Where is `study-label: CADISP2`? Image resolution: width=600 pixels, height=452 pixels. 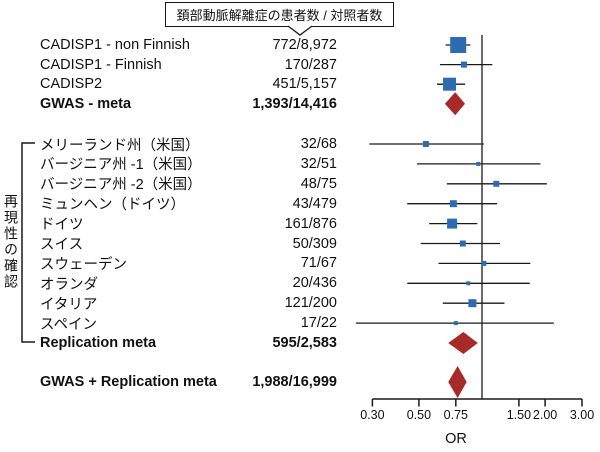 study-label: CADISP2 is located at coordinates (71, 84).